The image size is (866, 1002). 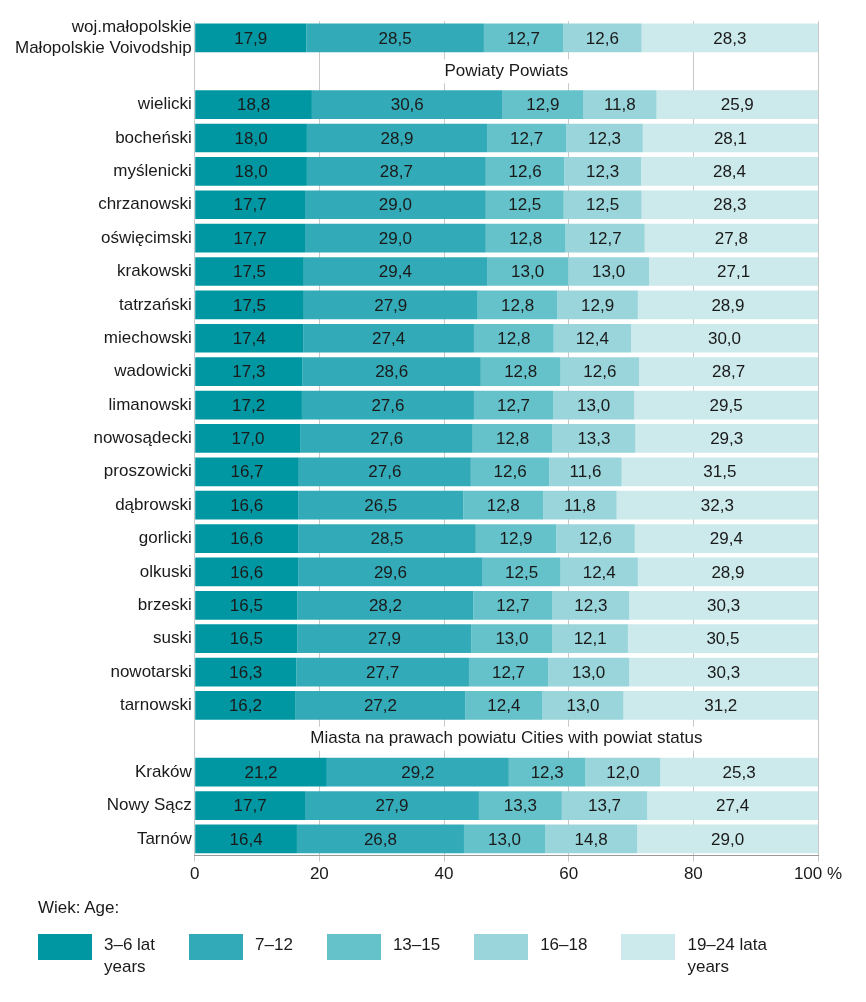 What do you see at coordinates (146, 237) in the screenshot?
I see `y-tick-label: oświęcimski` at bounding box center [146, 237].